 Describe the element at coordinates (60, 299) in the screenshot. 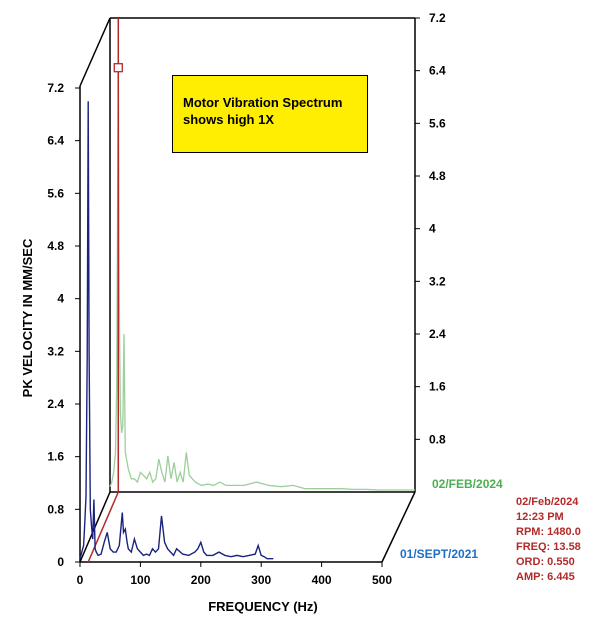

I see `y-tick-label-left: 4` at that location.